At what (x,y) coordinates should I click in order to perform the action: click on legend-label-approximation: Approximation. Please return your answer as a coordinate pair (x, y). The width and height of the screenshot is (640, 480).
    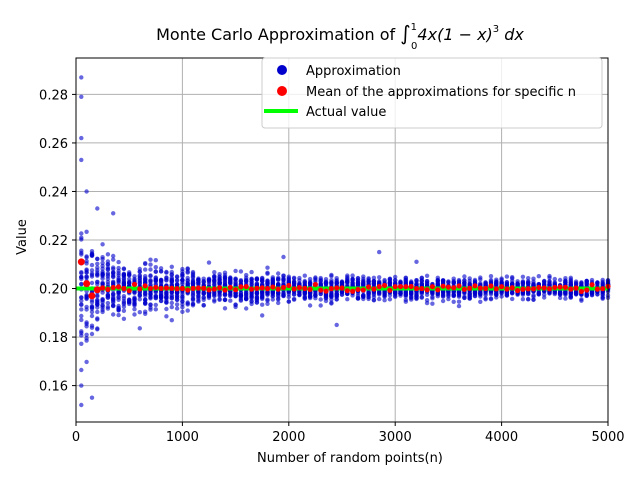
    Looking at the image, I should click on (353, 71).